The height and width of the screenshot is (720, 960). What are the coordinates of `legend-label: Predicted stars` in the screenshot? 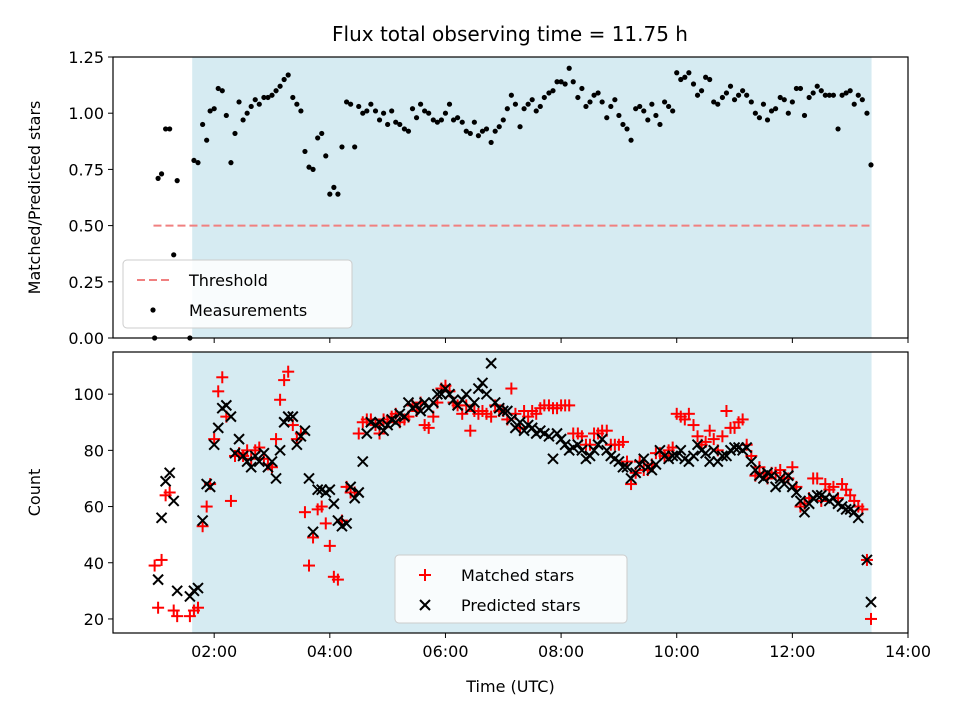 It's located at (521, 605).